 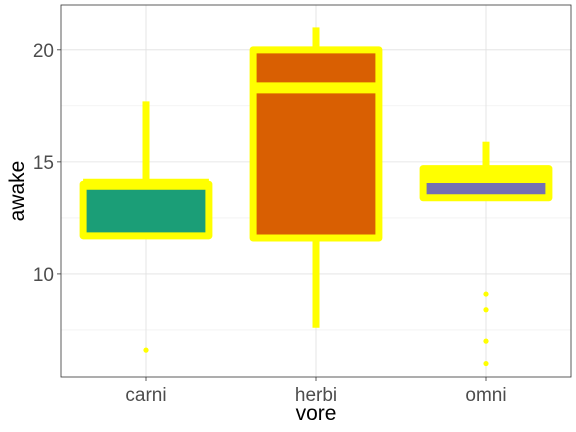 What do you see at coordinates (43, 51) in the screenshot?
I see `y-tick-label: 20` at bounding box center [43, 51].